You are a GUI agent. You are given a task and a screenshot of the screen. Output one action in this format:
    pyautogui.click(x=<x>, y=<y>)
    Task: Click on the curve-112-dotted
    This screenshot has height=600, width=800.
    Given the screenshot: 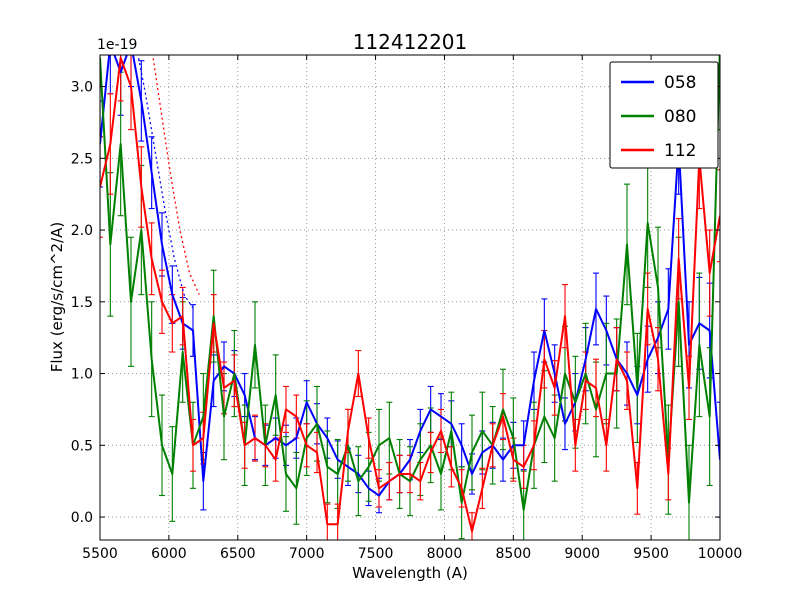 What is the action you would take?
    pyautogui.click(x=176, y=175)
    